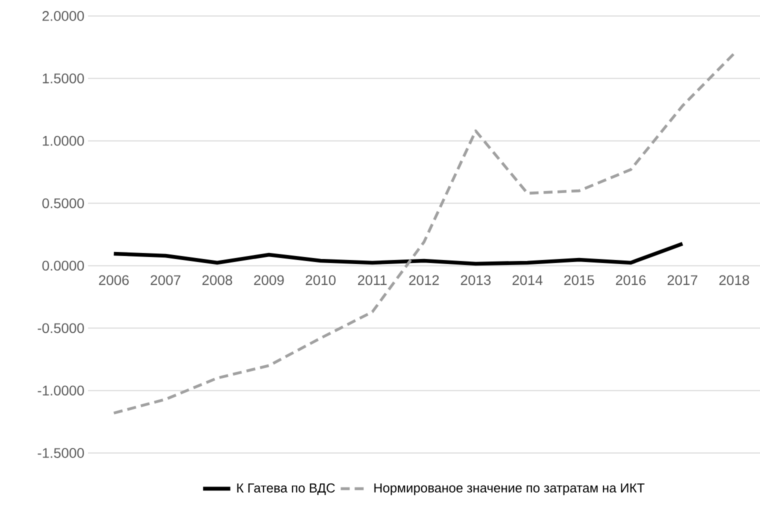 This screenshot has width=760, height=517. I want to click on x-tick-label: 2016, so click(631, 280).